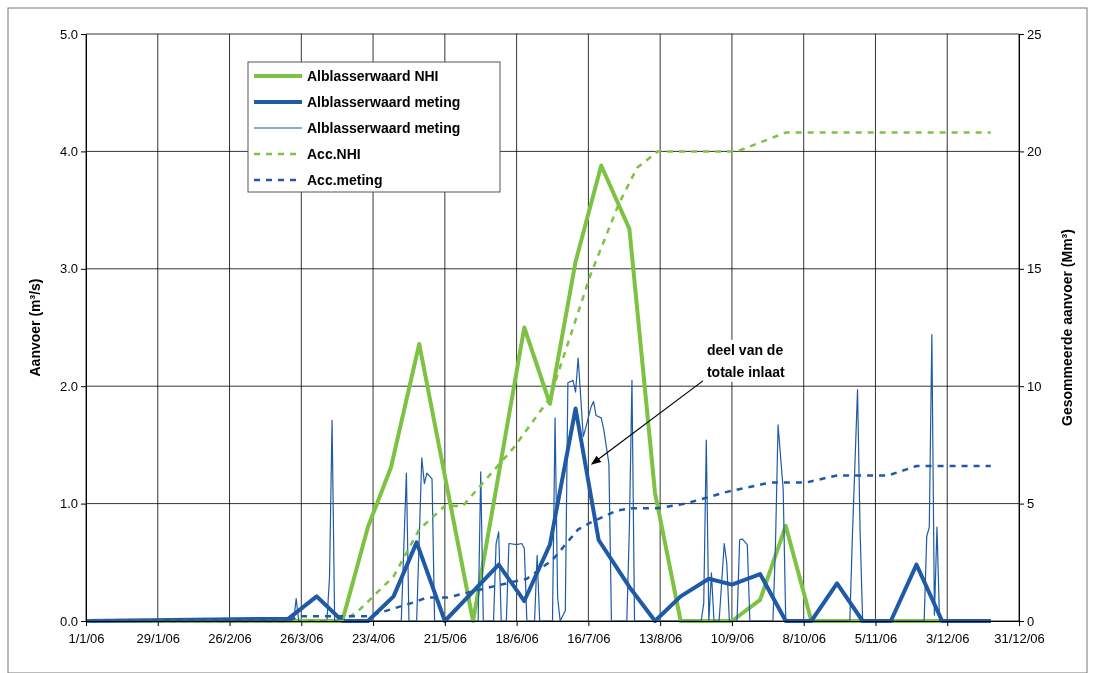 Image resolution: width=1095 pixels, height=673 pixels. What do you see at coordinates (660, 639) in the screenshot?
I see `x-tick-label: 13/8/06` at bounding box center [660, 639].